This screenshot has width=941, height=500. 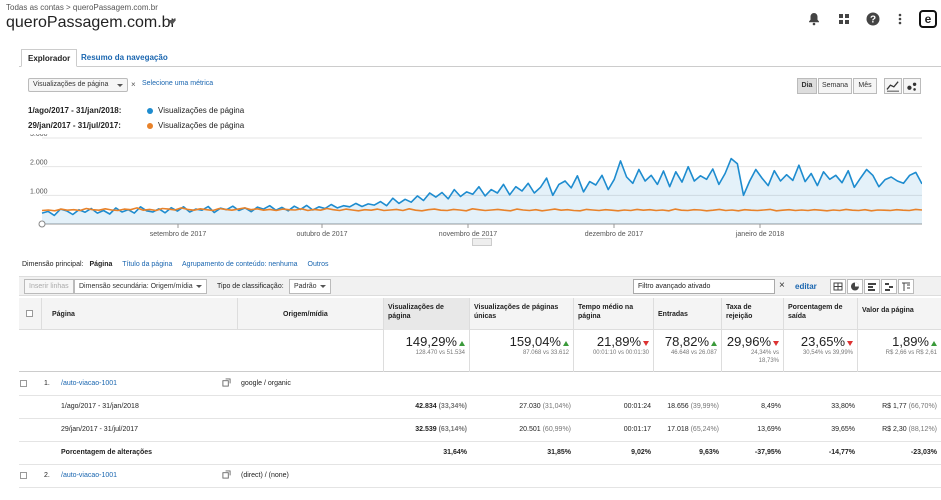 What do you see at coordinates (928, 19) in the screenshot?
I see `extension-logo-icon: e` at bounding box center [928, 19].